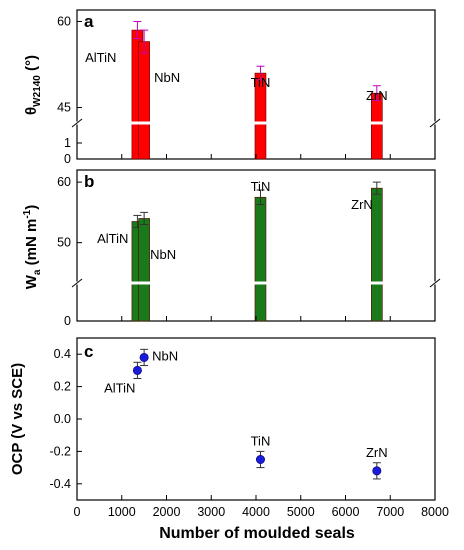 This screenshot has width=464, height=550. I want to click on point-label-AlTiN: AlTiN, so click(119, 387).